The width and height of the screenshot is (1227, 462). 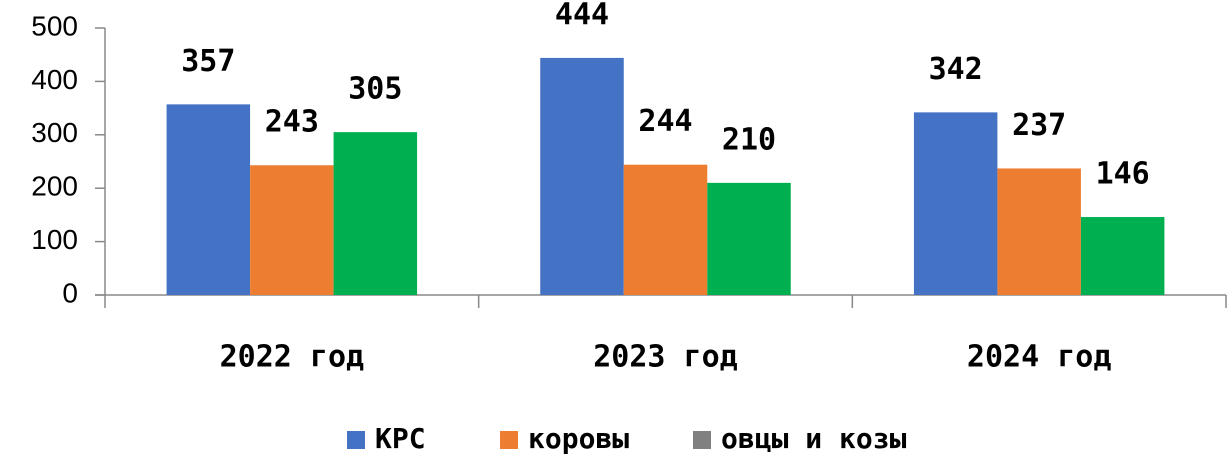 What do you see at coordinates (956, 69) in the screenshot?
I see `data-label: 342` at bounding box center [956, 69].